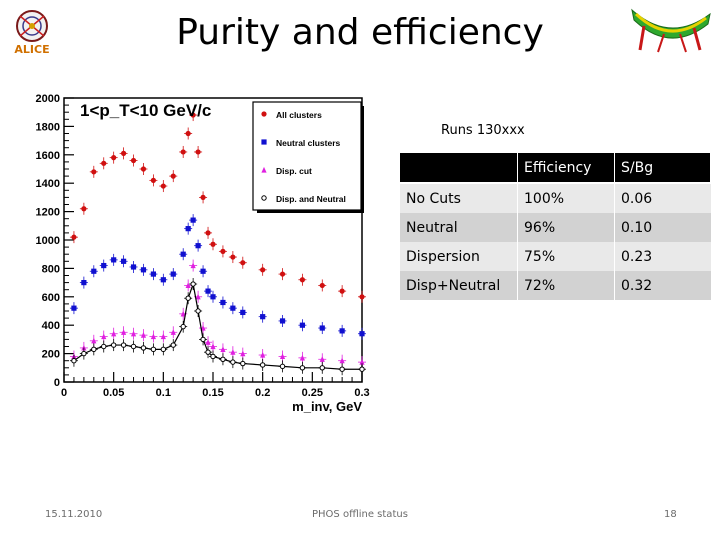  I want to click on x-tick-label: 0.1, so click(163, 393).